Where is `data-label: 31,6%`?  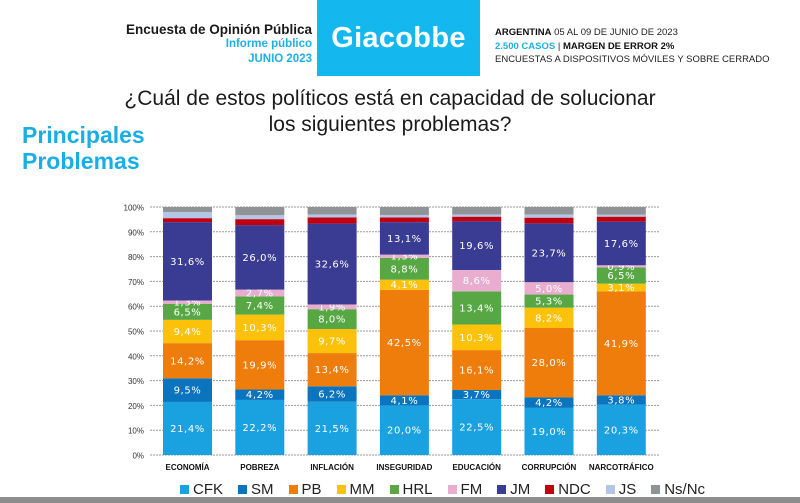
data-label: 31,6% is located at coordinates (187, 262).